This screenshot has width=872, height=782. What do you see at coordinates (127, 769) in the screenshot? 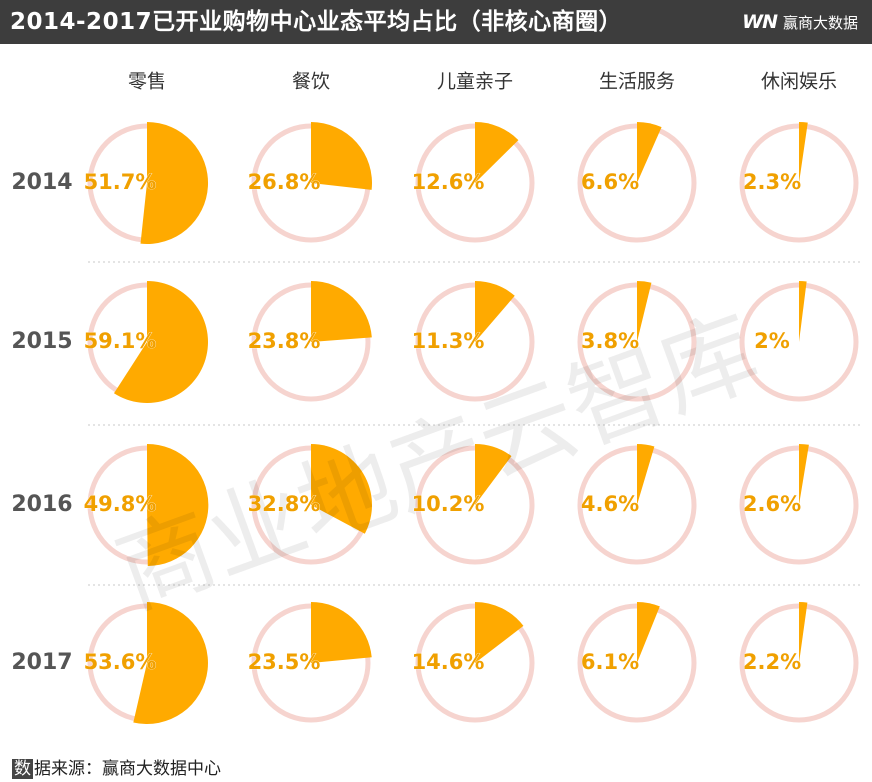
I see `source-text: 据来源：赢商大数据中心` at bounding box center [127, 769].